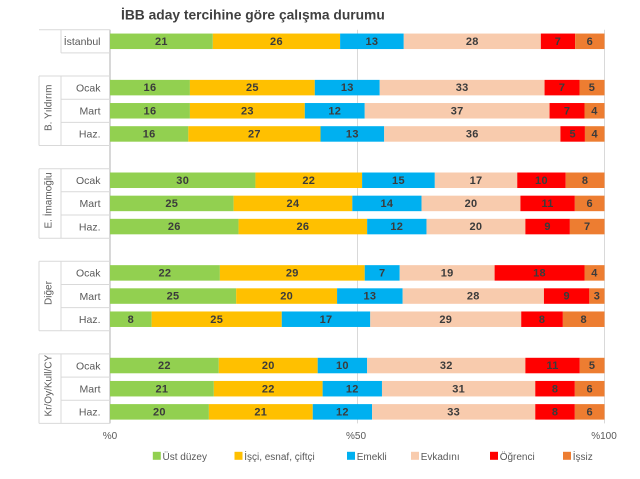 The height and width of the screenshot is (479, 640). Describe the element at coordinates (447, 274) in the screenshot. I see `svg-text: 19` at that location.